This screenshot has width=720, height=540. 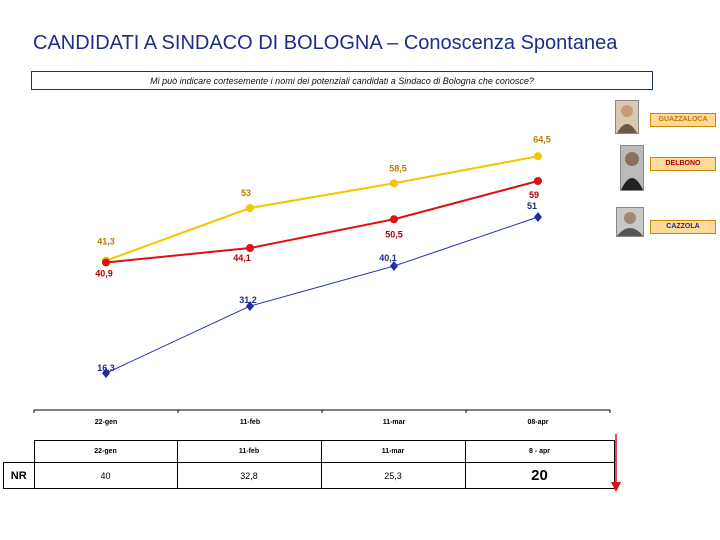 I want to click on title-main: CANDIDATI A SINDACO DI BOLOGNA, so click(x=207, y=43).